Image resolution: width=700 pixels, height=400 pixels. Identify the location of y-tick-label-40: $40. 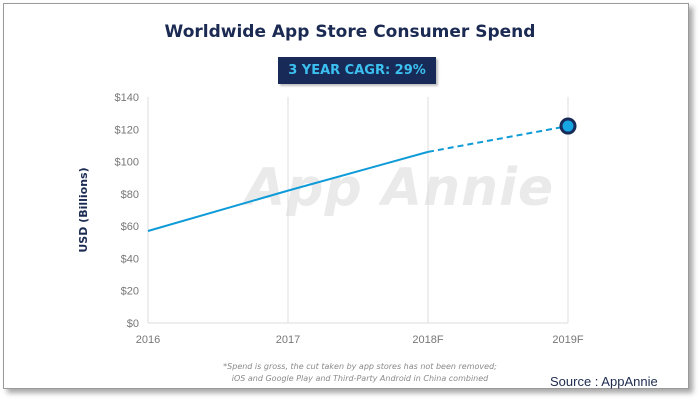
(130, 259).